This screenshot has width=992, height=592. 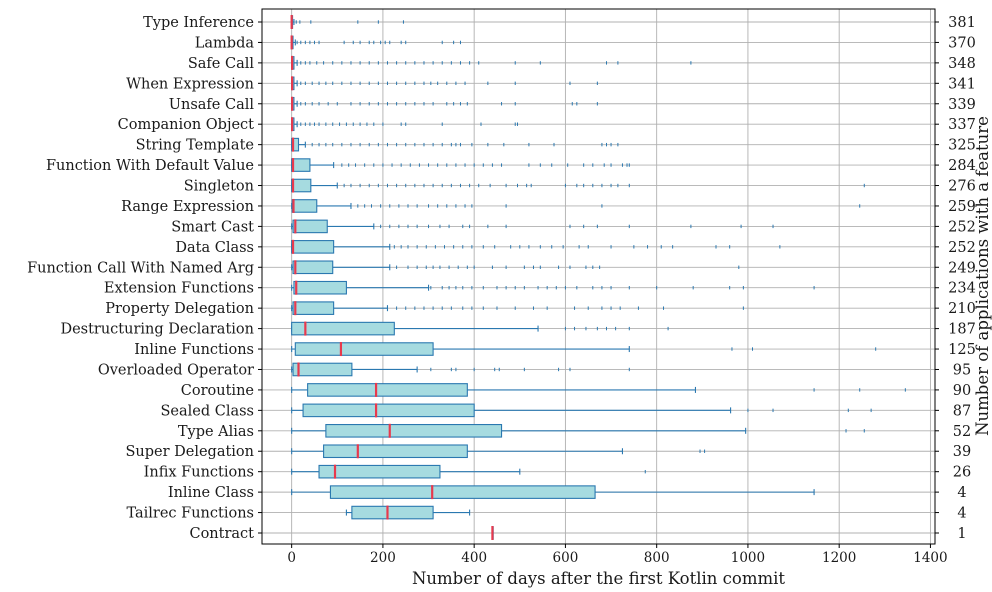 What do you see at coordinates (962, 309) in the screenshot?
I see `count-label: 210` at bounding box center [962, 309].